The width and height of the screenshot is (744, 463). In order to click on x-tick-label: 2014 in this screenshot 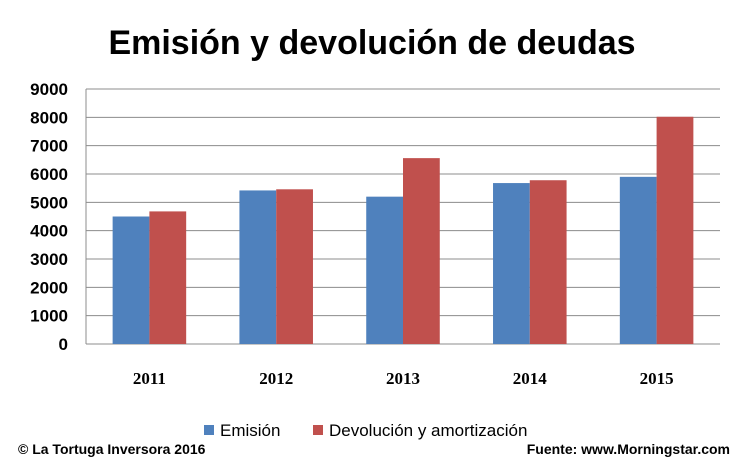, I will do `click(530, 378)`.